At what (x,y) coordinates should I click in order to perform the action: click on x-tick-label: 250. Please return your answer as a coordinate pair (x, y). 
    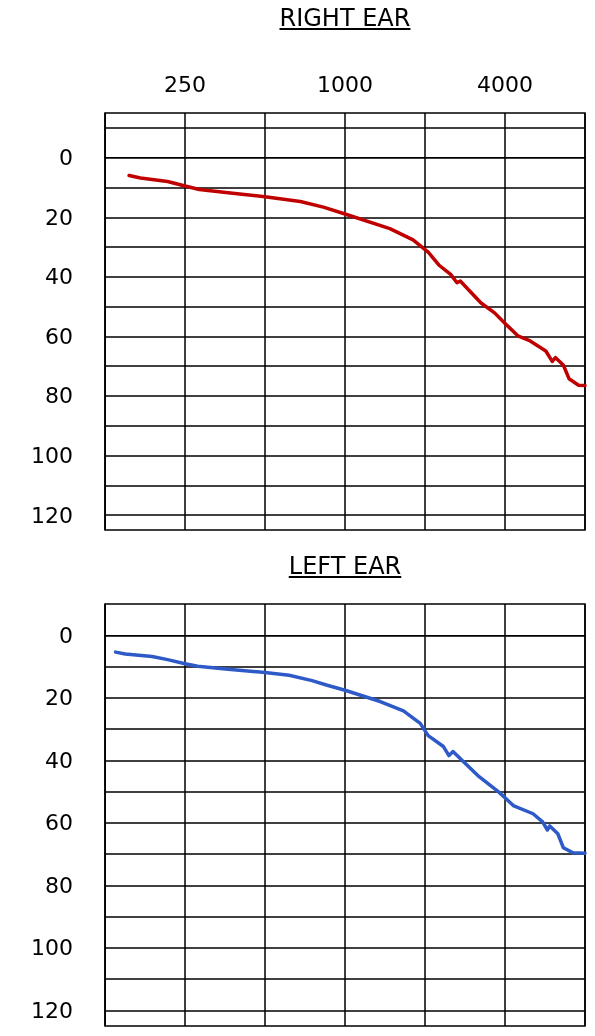
    Looking at the image, I should click on (185, 84).